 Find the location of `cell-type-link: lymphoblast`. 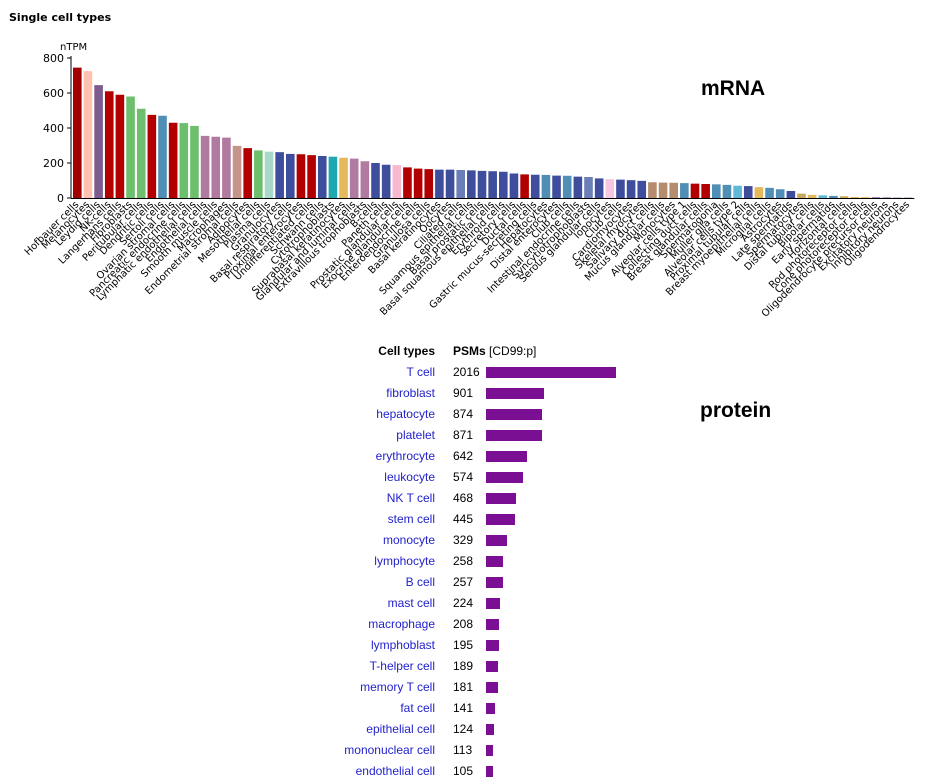

cell-type-link: lymphoblast is located at coordinates (402, 645).